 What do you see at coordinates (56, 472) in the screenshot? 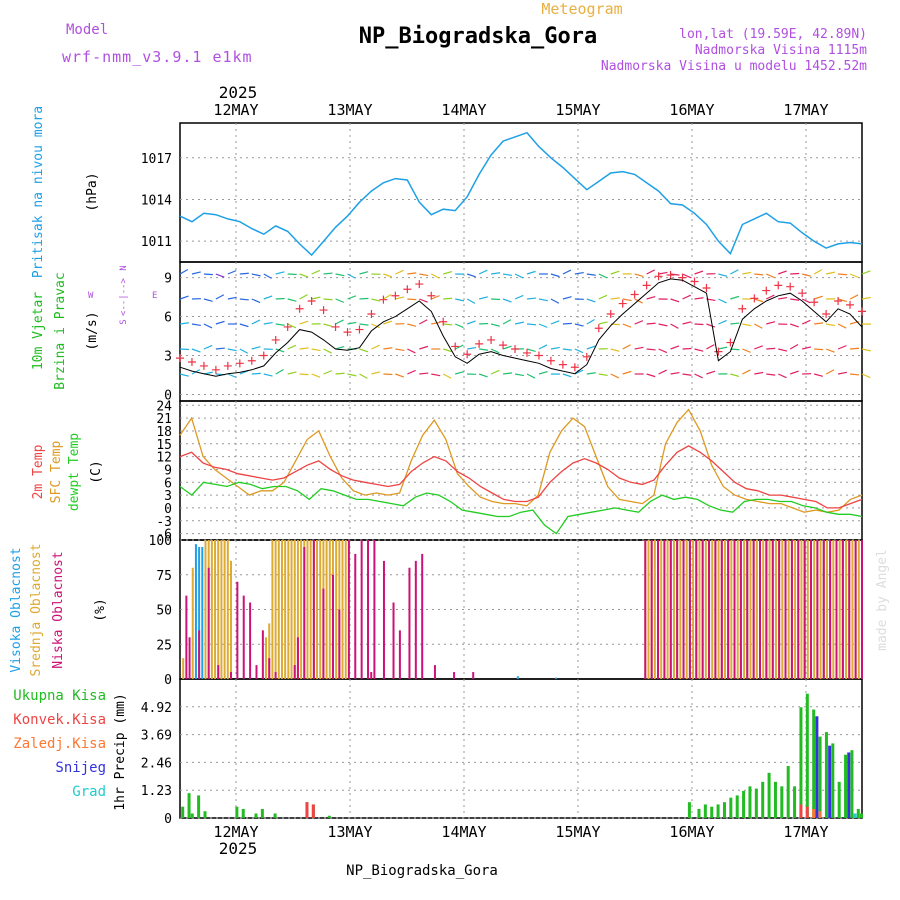
I see `temp-label-sfc: SFC Temp` at bounding box center [56, 472].